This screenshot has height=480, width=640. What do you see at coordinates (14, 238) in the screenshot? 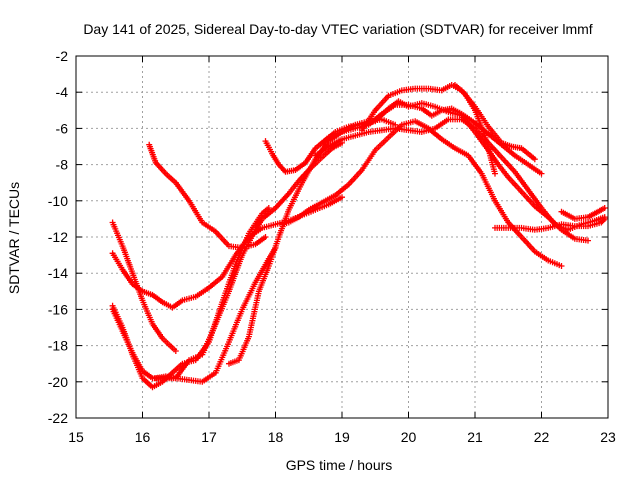
I see `y-axis-label: SDTVAR / TECUs` at bounding box center [14, 238].